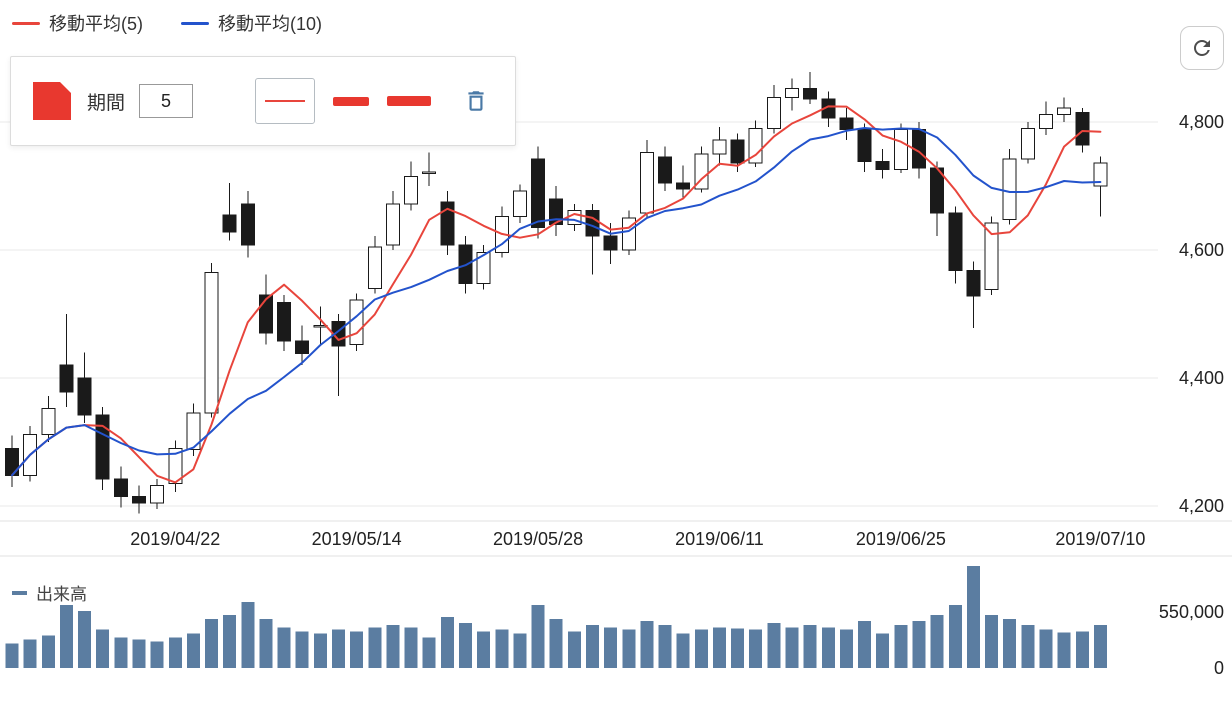 Image resolution: width=1232 pixels, height=712 pixels. I want to click on ma-settings-panel: 期間, so click(263, 101).